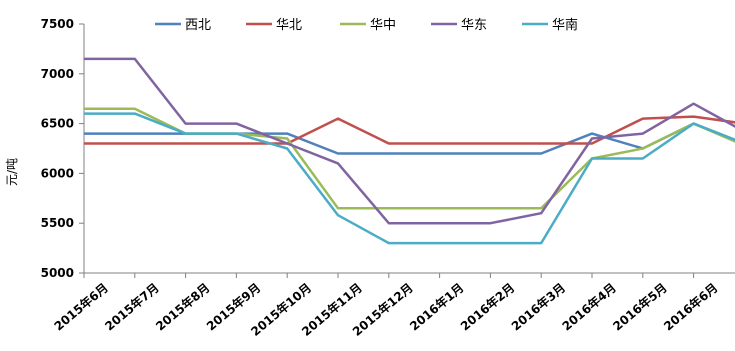 The image size is (735, 351). What do you see at coordinates (274, 25) in the screenshot?
I see `legend-item-1: 华北` at bounding box center [274, 25].